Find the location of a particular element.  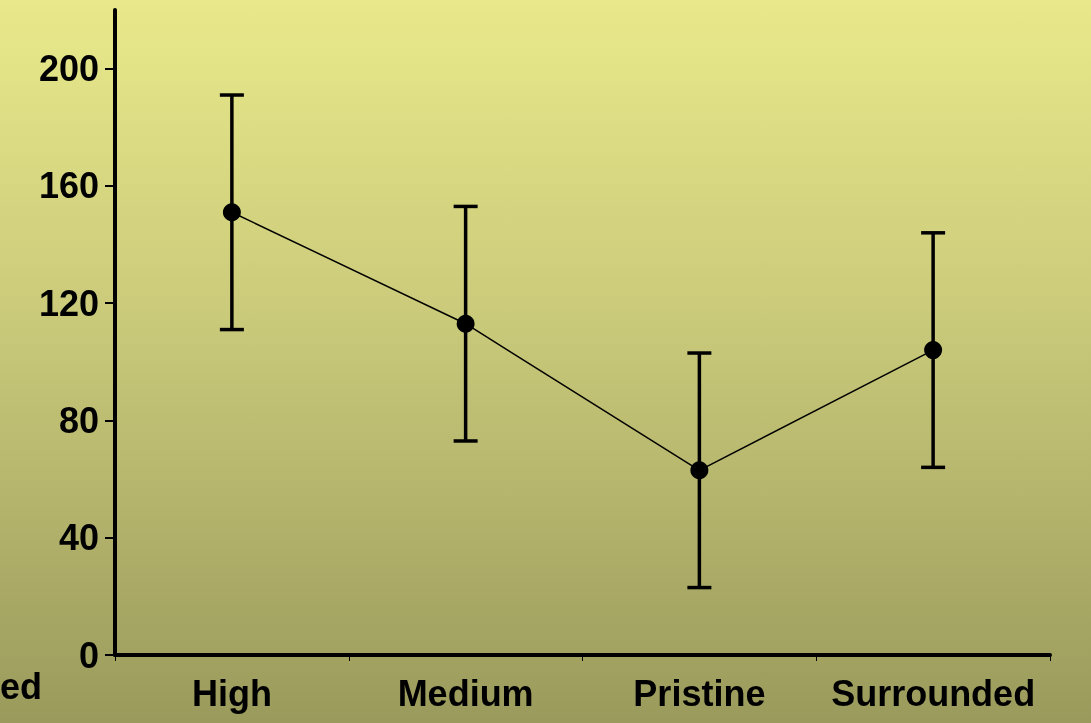

x-tick-label: Surrounded is located at coordinates (933, 693).